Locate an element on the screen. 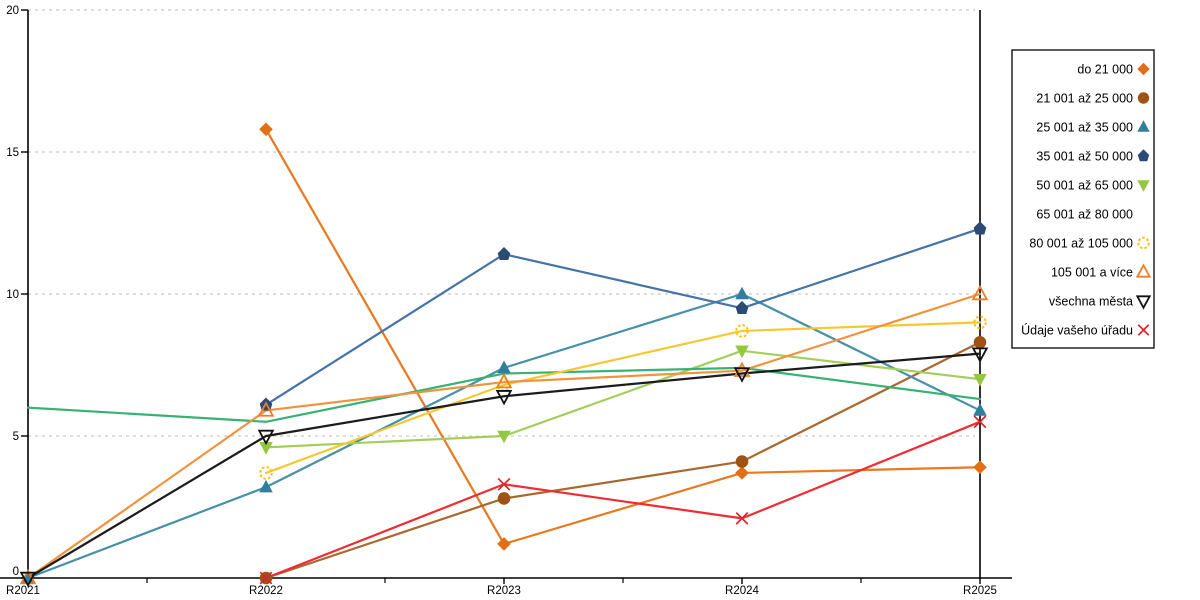 Image resolution: width=1200 pixels, height=600 pixels. y-tick-label-20: 20 is located at coordinates (12, 11).